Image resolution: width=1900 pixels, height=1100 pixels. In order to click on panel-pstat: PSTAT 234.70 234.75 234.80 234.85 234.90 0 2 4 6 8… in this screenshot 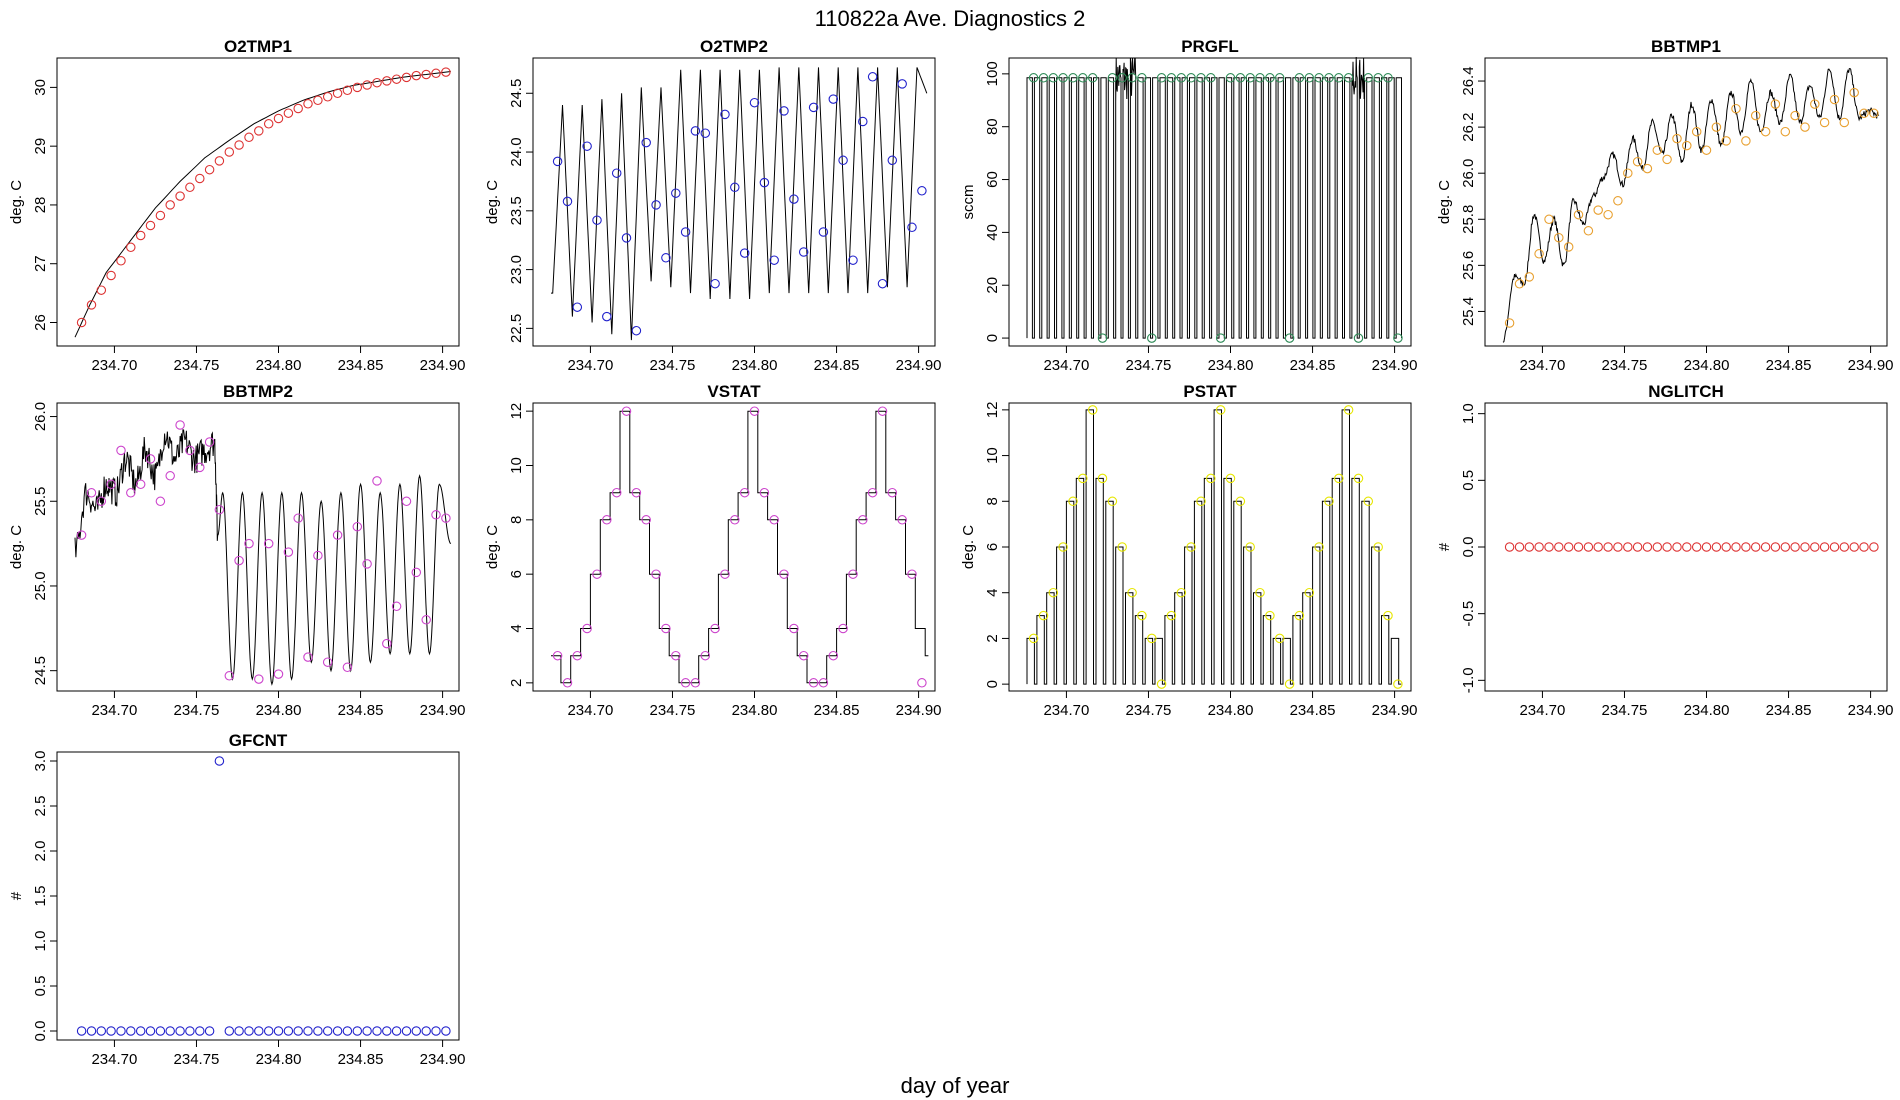, I will do `click(1189, 550)`.